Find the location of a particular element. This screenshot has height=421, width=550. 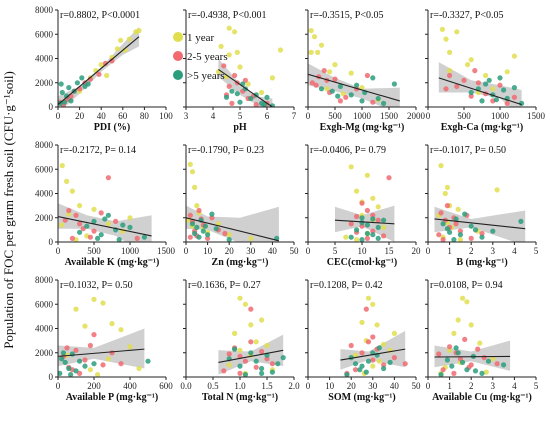

x-tick-label: 30 is located at coordinates (251, 251).